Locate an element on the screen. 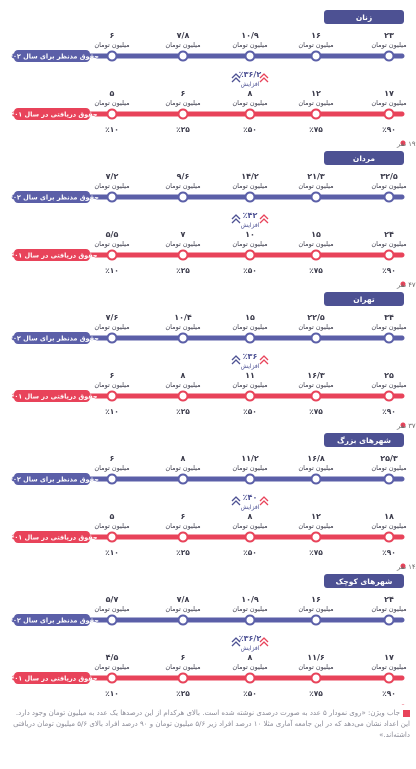 This screenshot has width=416, height=769. panel-3-percentile-2: ٪۲۵ is located at coordinates (183, 411).